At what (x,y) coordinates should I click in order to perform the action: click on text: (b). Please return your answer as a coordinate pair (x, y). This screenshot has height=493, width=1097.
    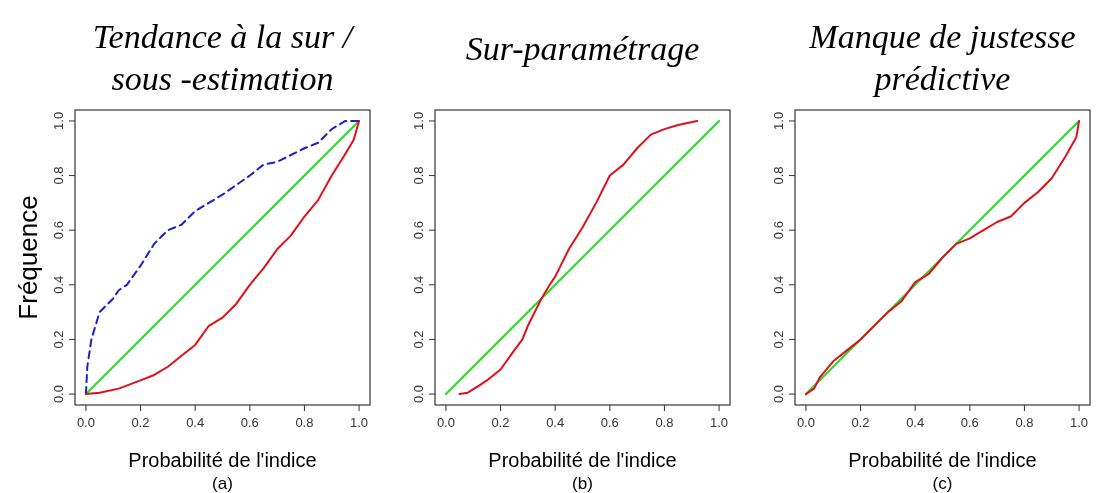
    Looking at the image, I should click on (582, 483).